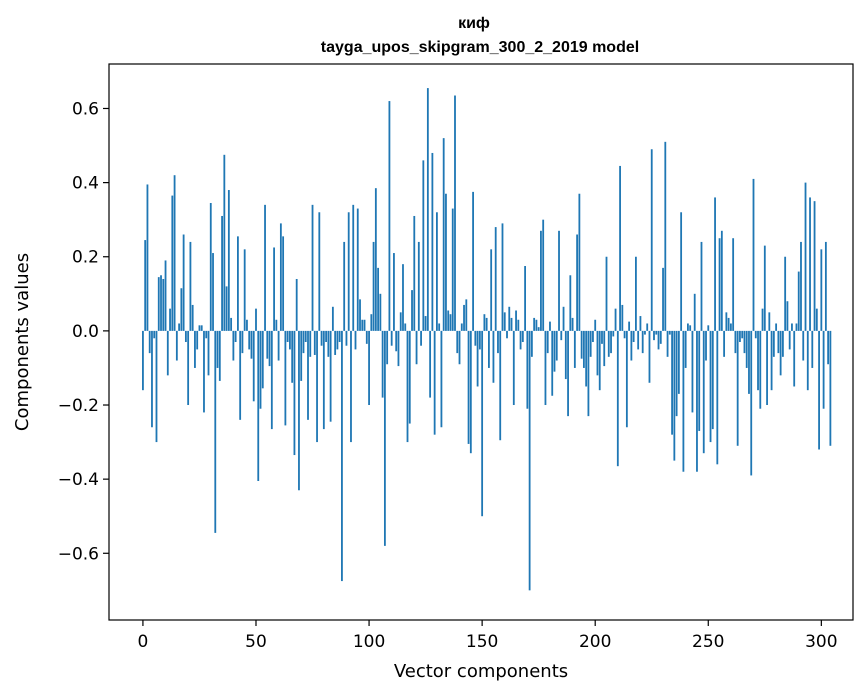 The width and height of the screenshot is (867, 696). Describe the element at coordinates (488, 636) in the screenshot. I see `x-ticks: 0 50 100 150 200 250 300` at that location.